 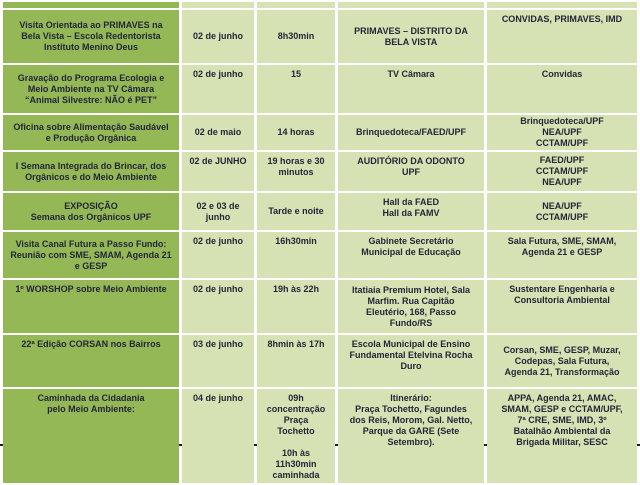 What do you see at coordinates (296, 36) in the screenshot?
I see `time-cell: 8h30min` at bounding box center [296, 36].